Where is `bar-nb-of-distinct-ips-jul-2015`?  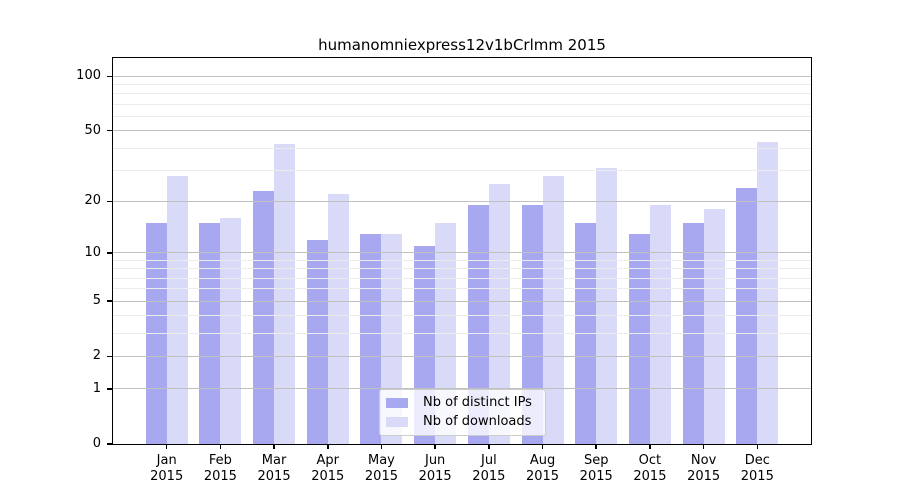
bar-nb-of-distinct-ips-jul-2015 is located at coordinates (478, 324).